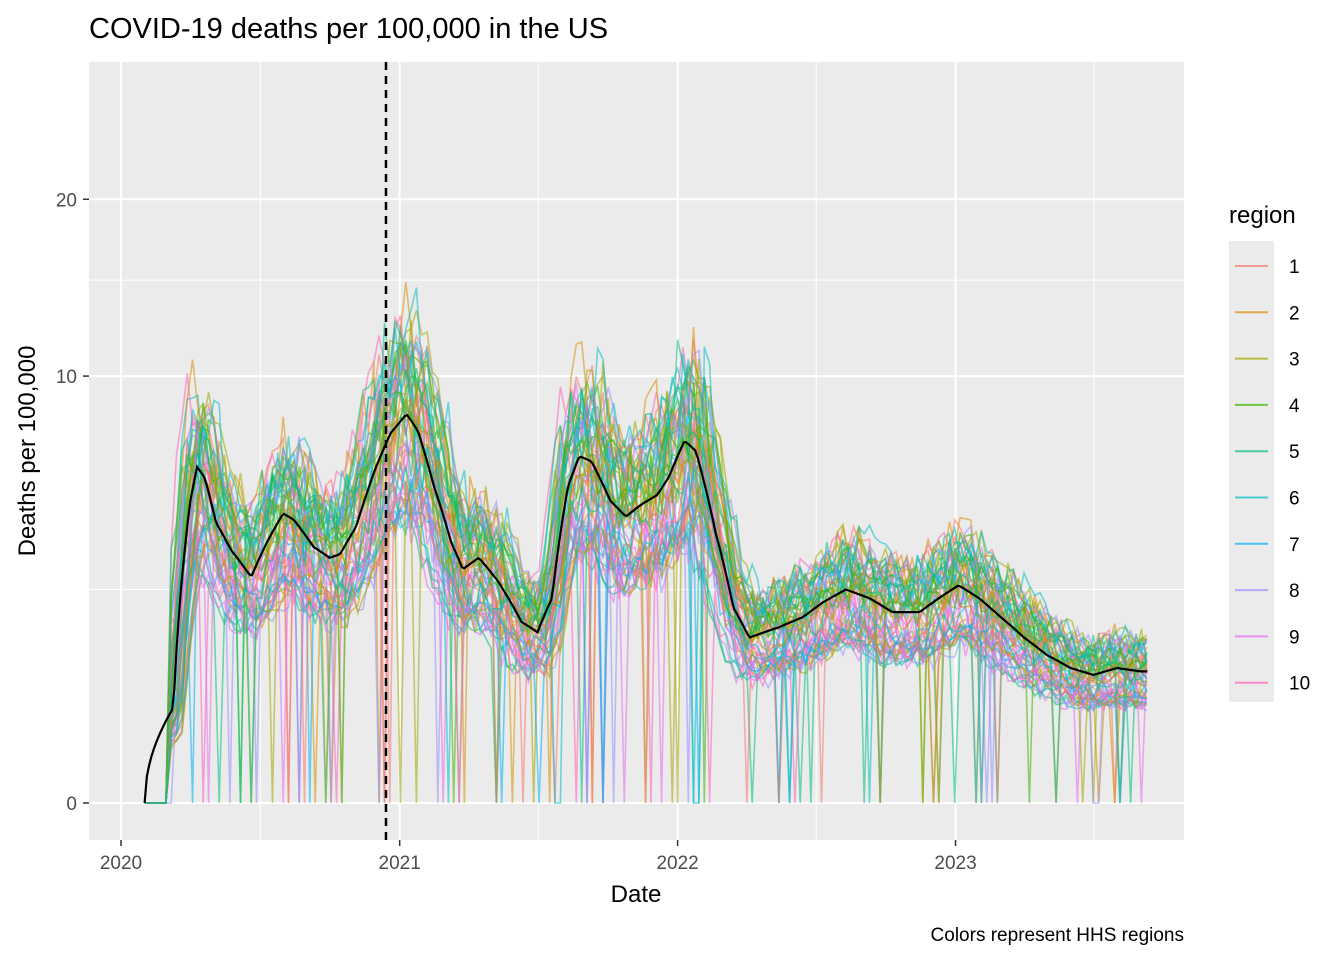  What do you see at coordinates (27, 451) in the screenshot?
I see `y-axis-title: Deaths per 100,000` at bounding box center [27, 451].